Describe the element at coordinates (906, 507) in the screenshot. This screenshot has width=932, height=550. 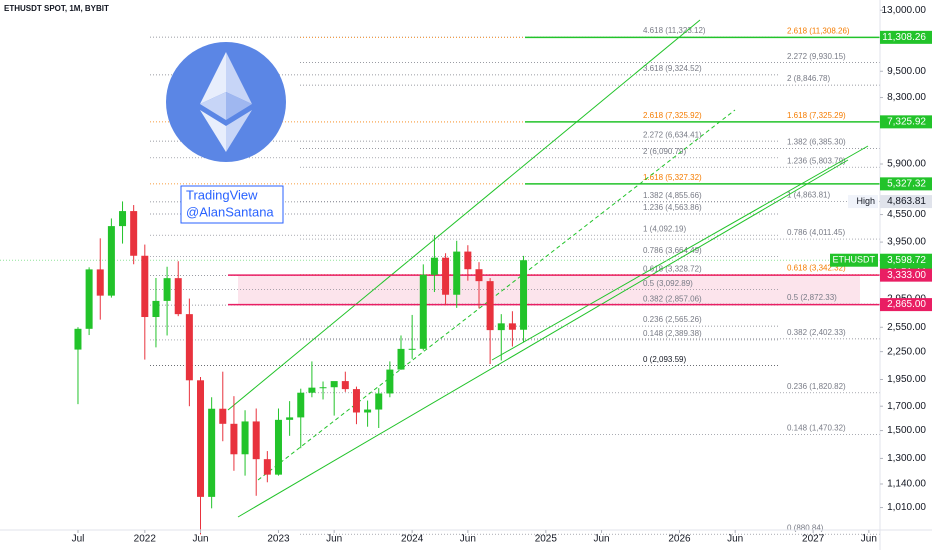
I see `y-tick-label: 1,010.00` at that location.